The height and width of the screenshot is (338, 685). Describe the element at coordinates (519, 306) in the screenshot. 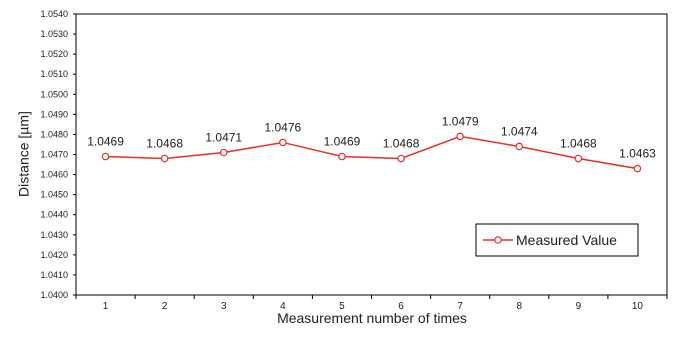

I see `x-tick-label: 8` at that location.